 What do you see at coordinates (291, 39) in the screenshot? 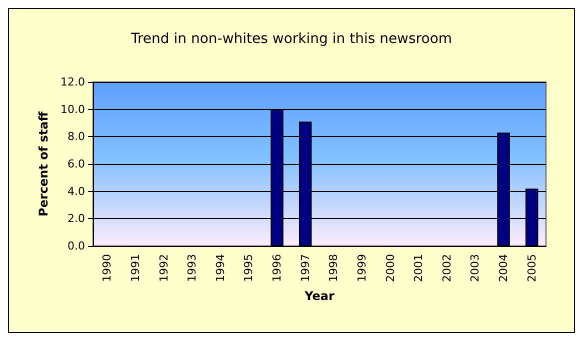
I see `chart-title: Trend in non-whites working in this newsroom` at bounding box center [291, 39].